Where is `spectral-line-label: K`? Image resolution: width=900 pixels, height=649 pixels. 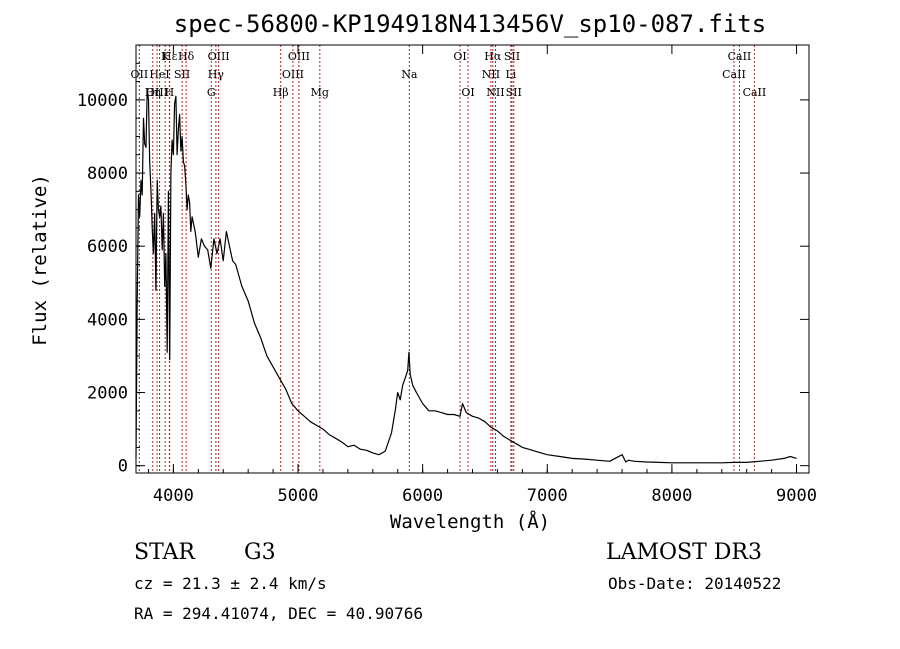 spectral-line-label: K is located at coordinates (165, 56).